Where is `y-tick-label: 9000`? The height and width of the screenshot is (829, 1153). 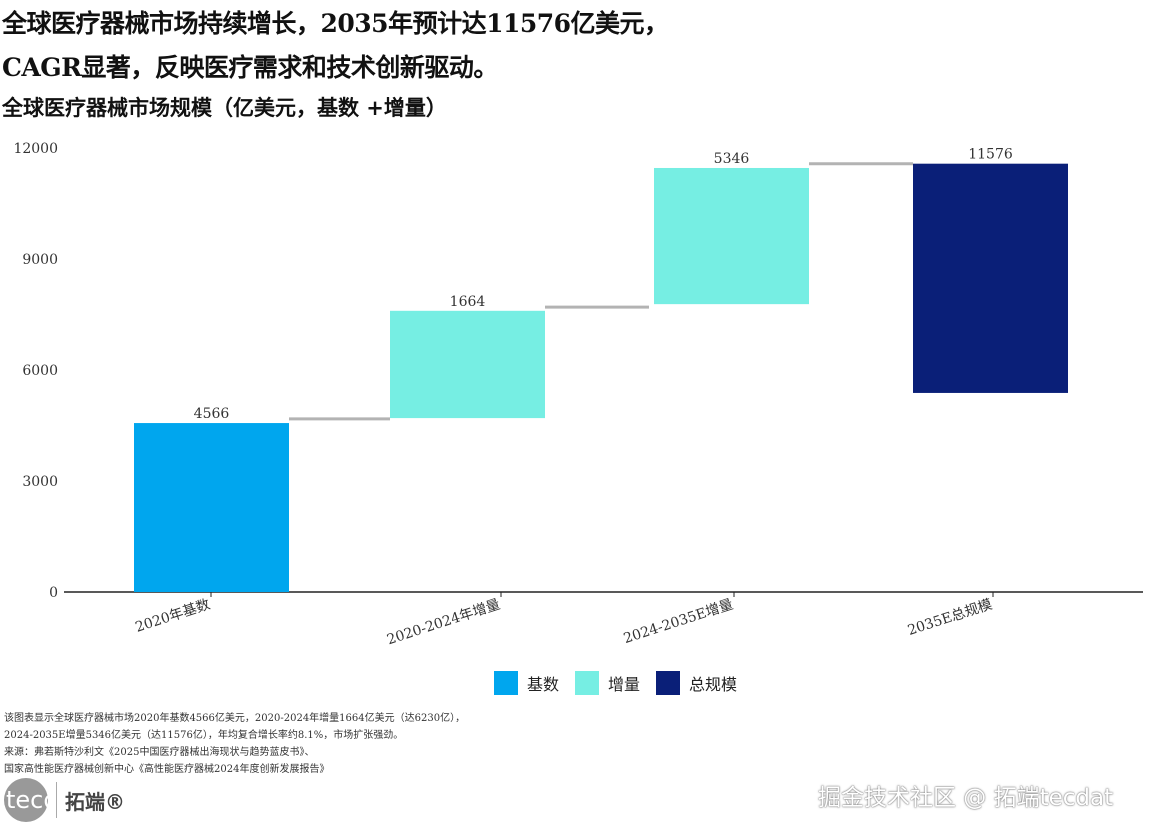 y-tick-label: 9000 is located at coordinates (40, 260).